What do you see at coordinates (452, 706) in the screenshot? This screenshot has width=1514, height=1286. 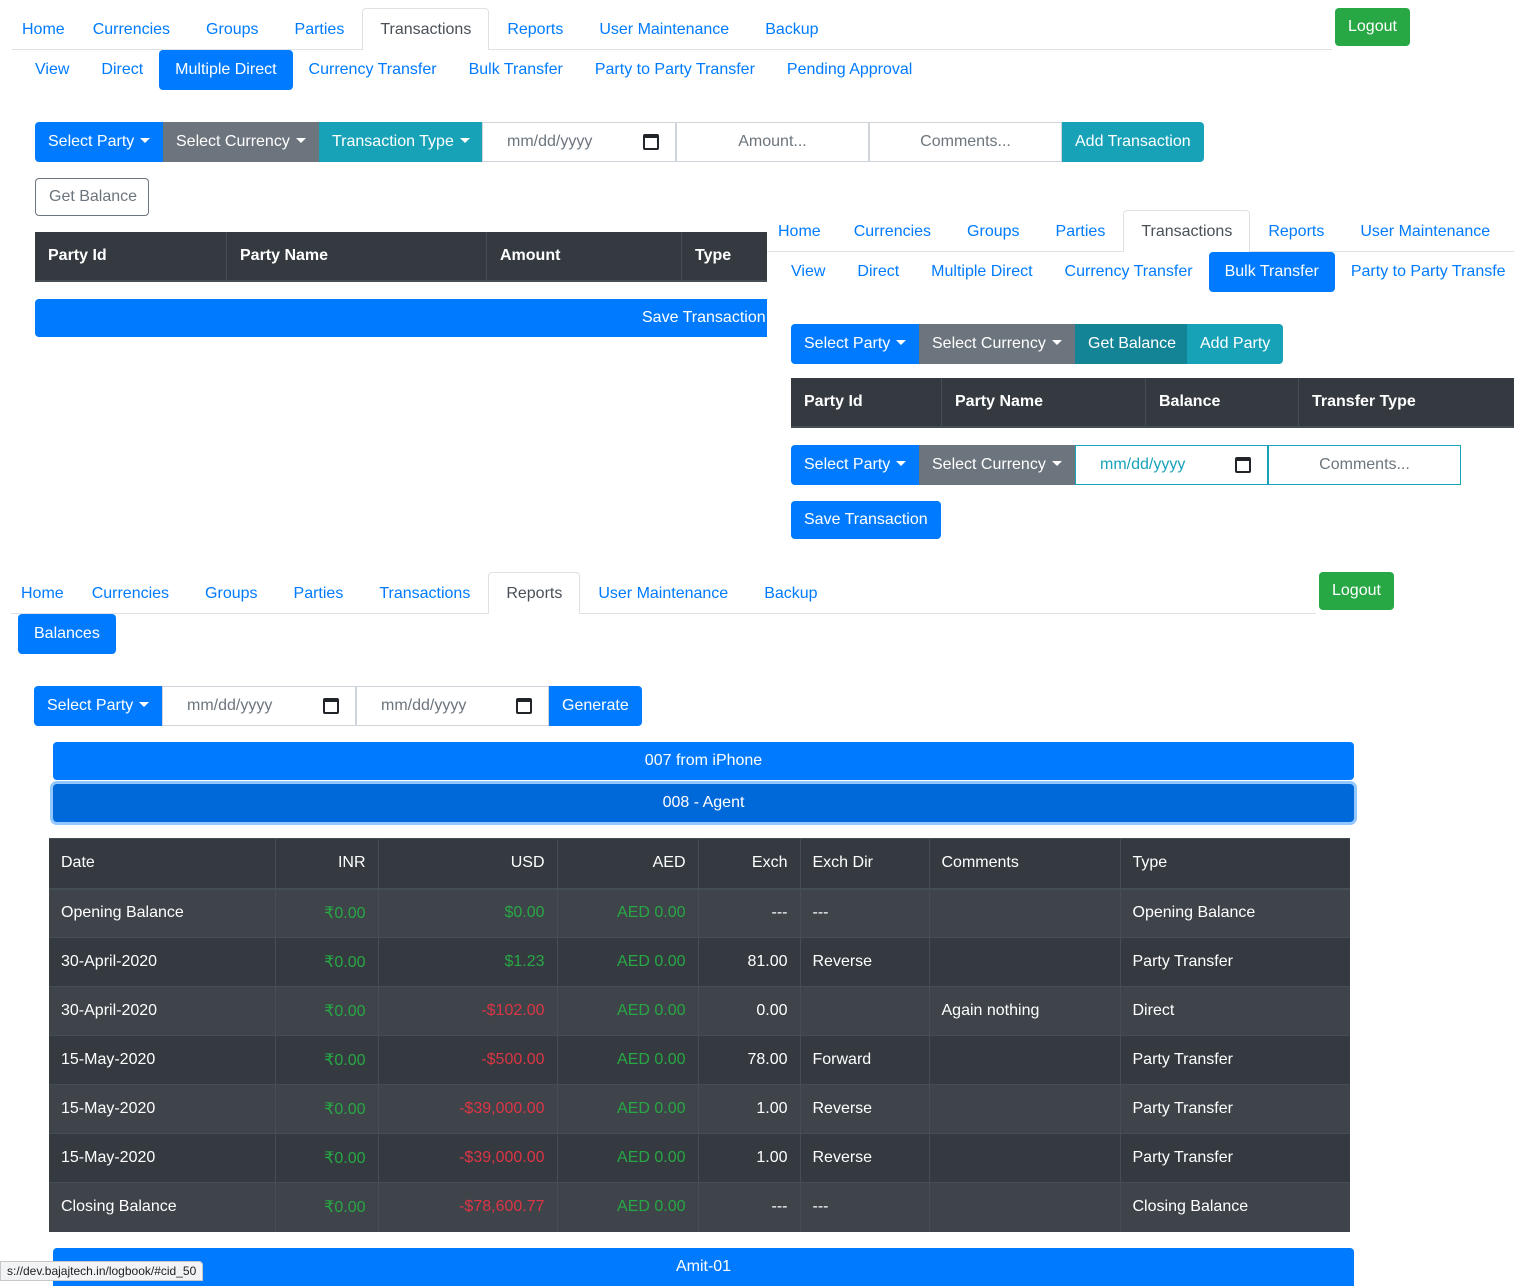 I see `to-date-input: mm/dd/yyyy` at bounding box center [452, 706].